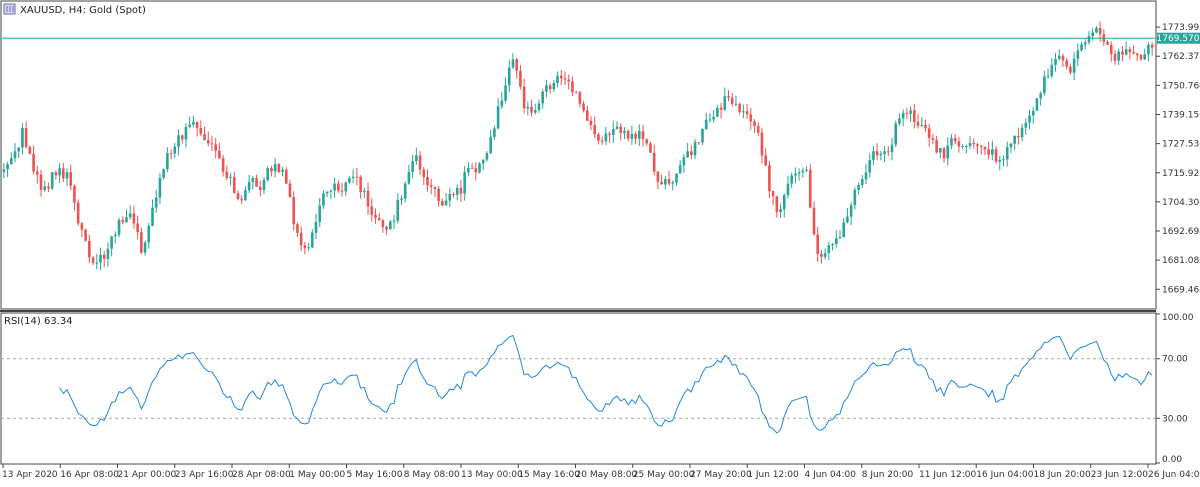 Image resolution: width=1200 pixels, height=487 pixels. What do you see at coordinates (831, 475) in the screenshot?
I see `time-tick-label: 4 Jun 04:00` at bounding box center [831, 475].